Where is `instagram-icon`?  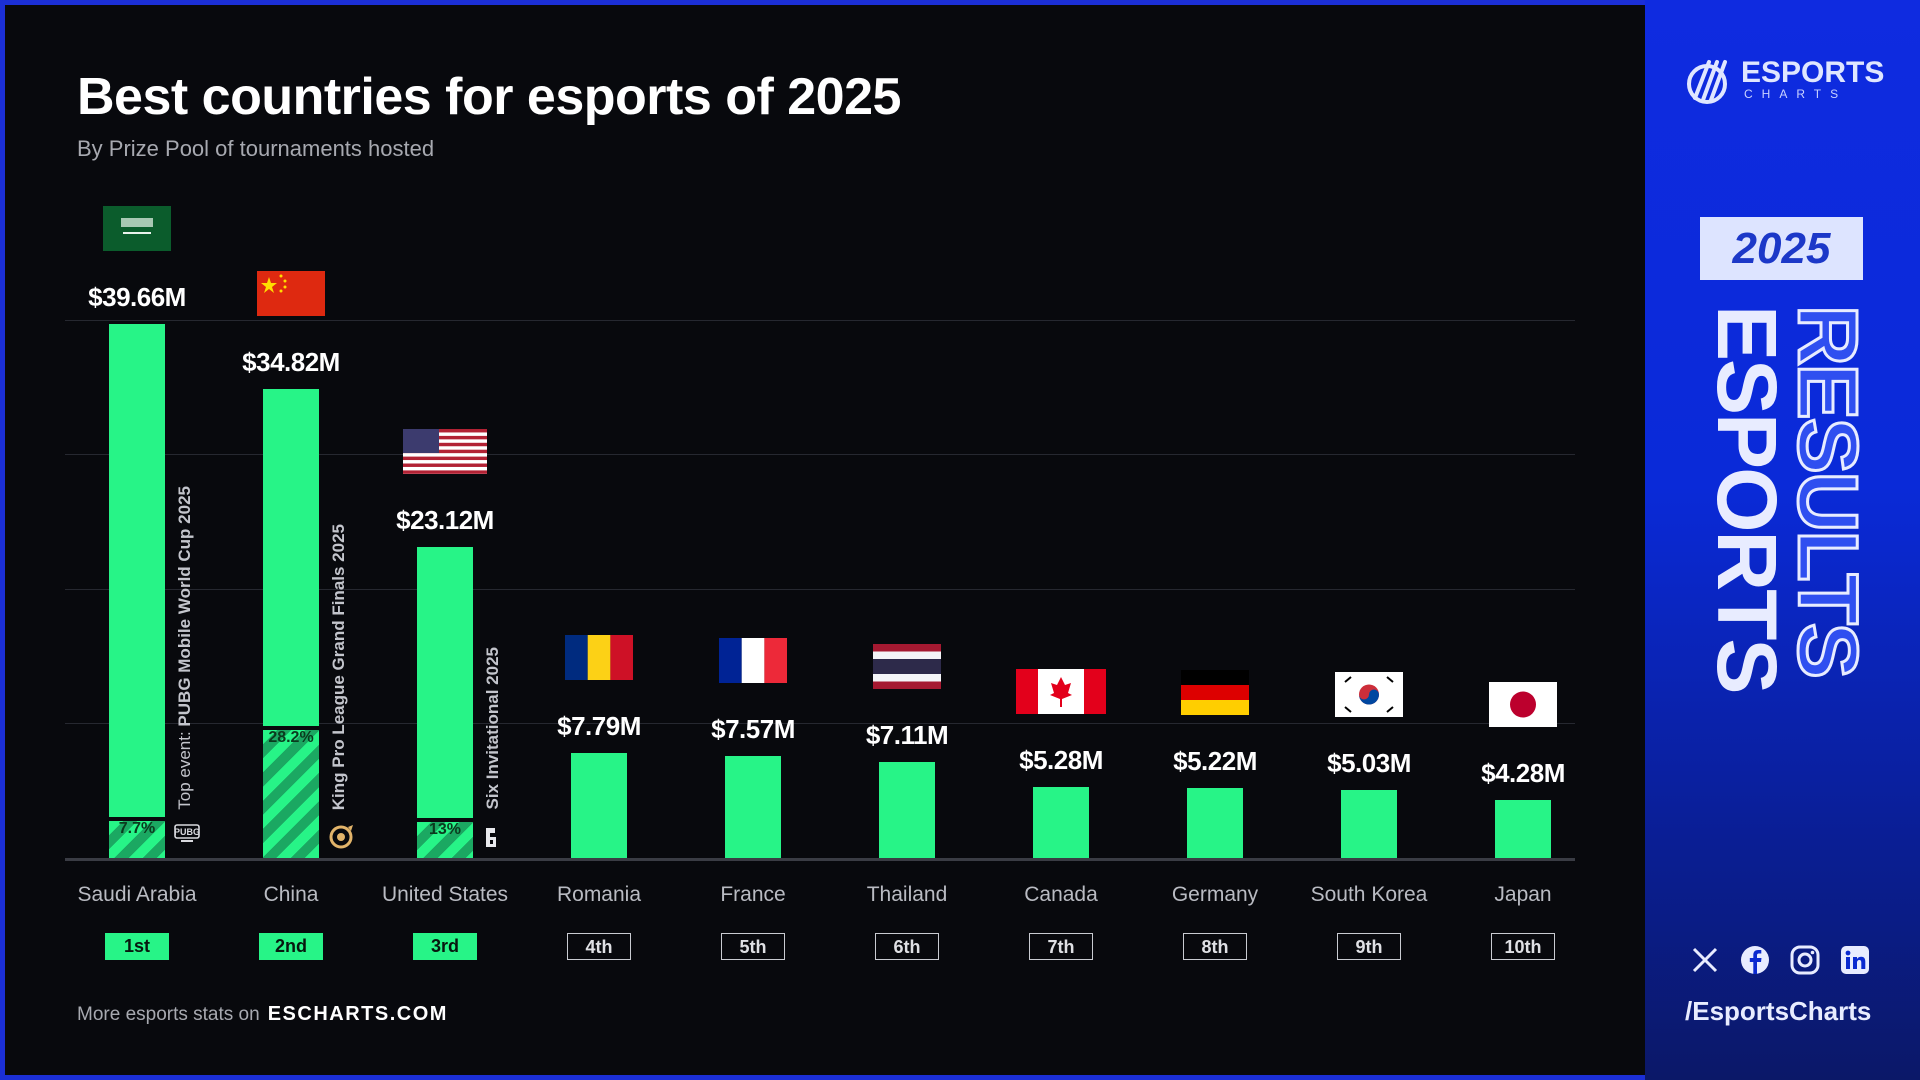
instagram-icon is located at coordinates (1805, 960).